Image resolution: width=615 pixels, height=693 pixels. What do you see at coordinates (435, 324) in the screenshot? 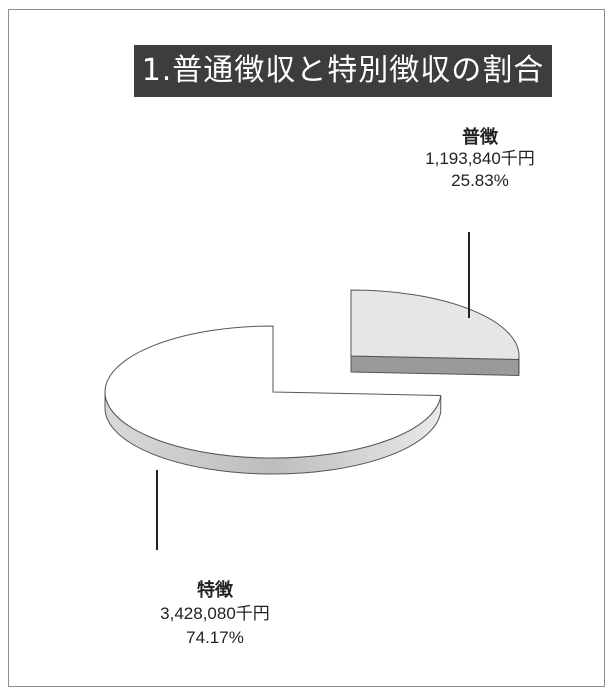
I see `pie-slice-fucho` at bounding box center [435, 324].